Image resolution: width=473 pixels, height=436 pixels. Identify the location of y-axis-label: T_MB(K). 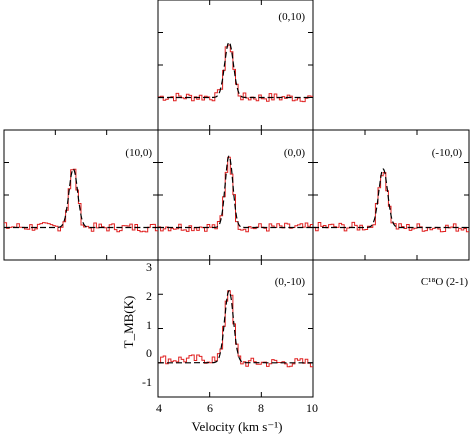
(128, 322).